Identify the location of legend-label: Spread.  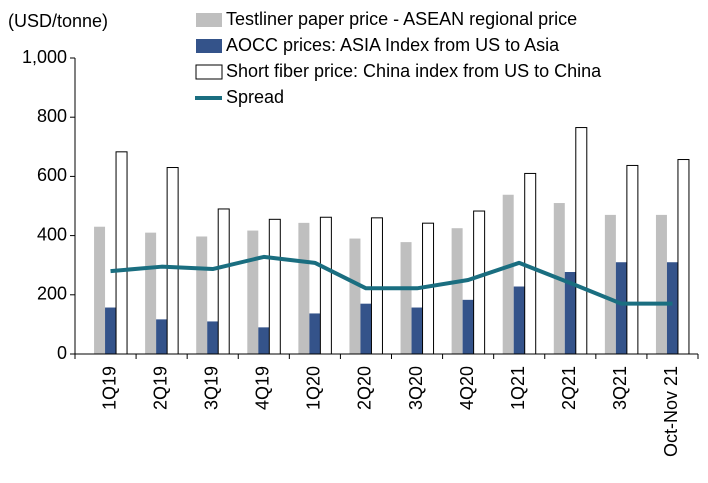
(255, 97).